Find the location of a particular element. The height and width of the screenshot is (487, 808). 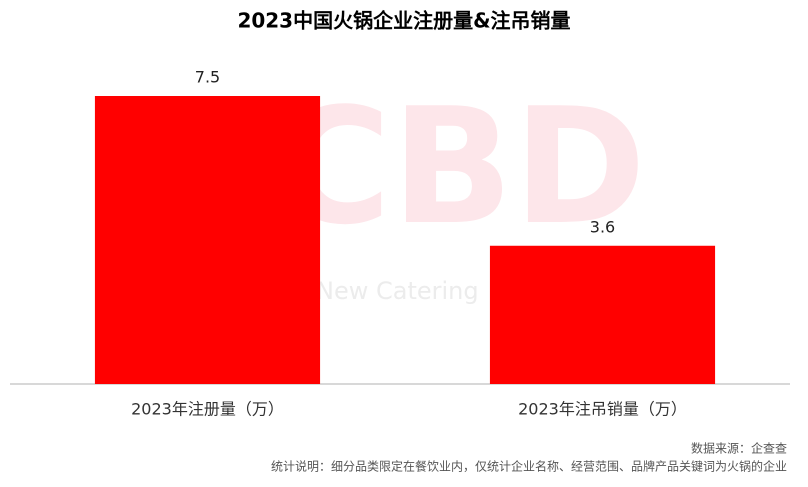

source: 数据来源：企查查 is located at coordinates (739, 448).